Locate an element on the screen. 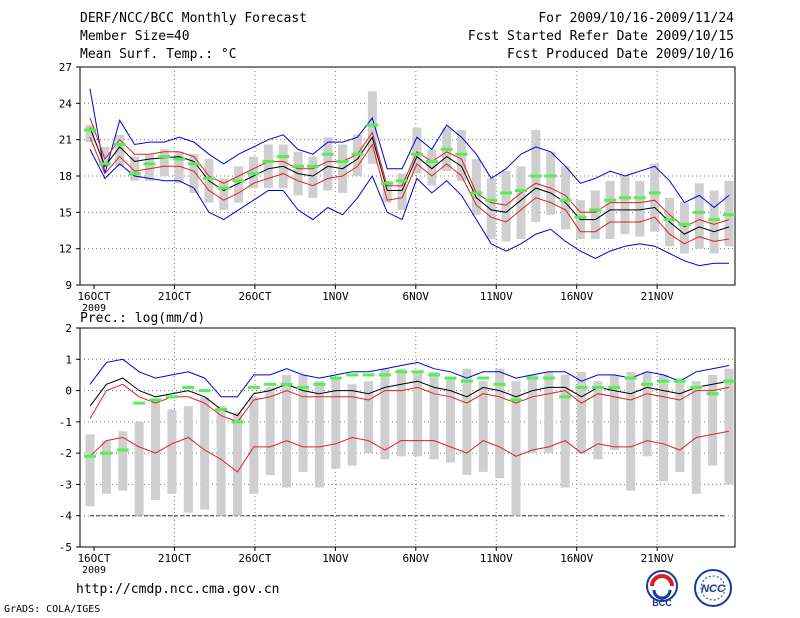 Image resolution: width=800 pixels, height=618 pixels. forecast-start-date: Fcst Started Refer Date 2009/10/15 is located at coordinates (600, 36).